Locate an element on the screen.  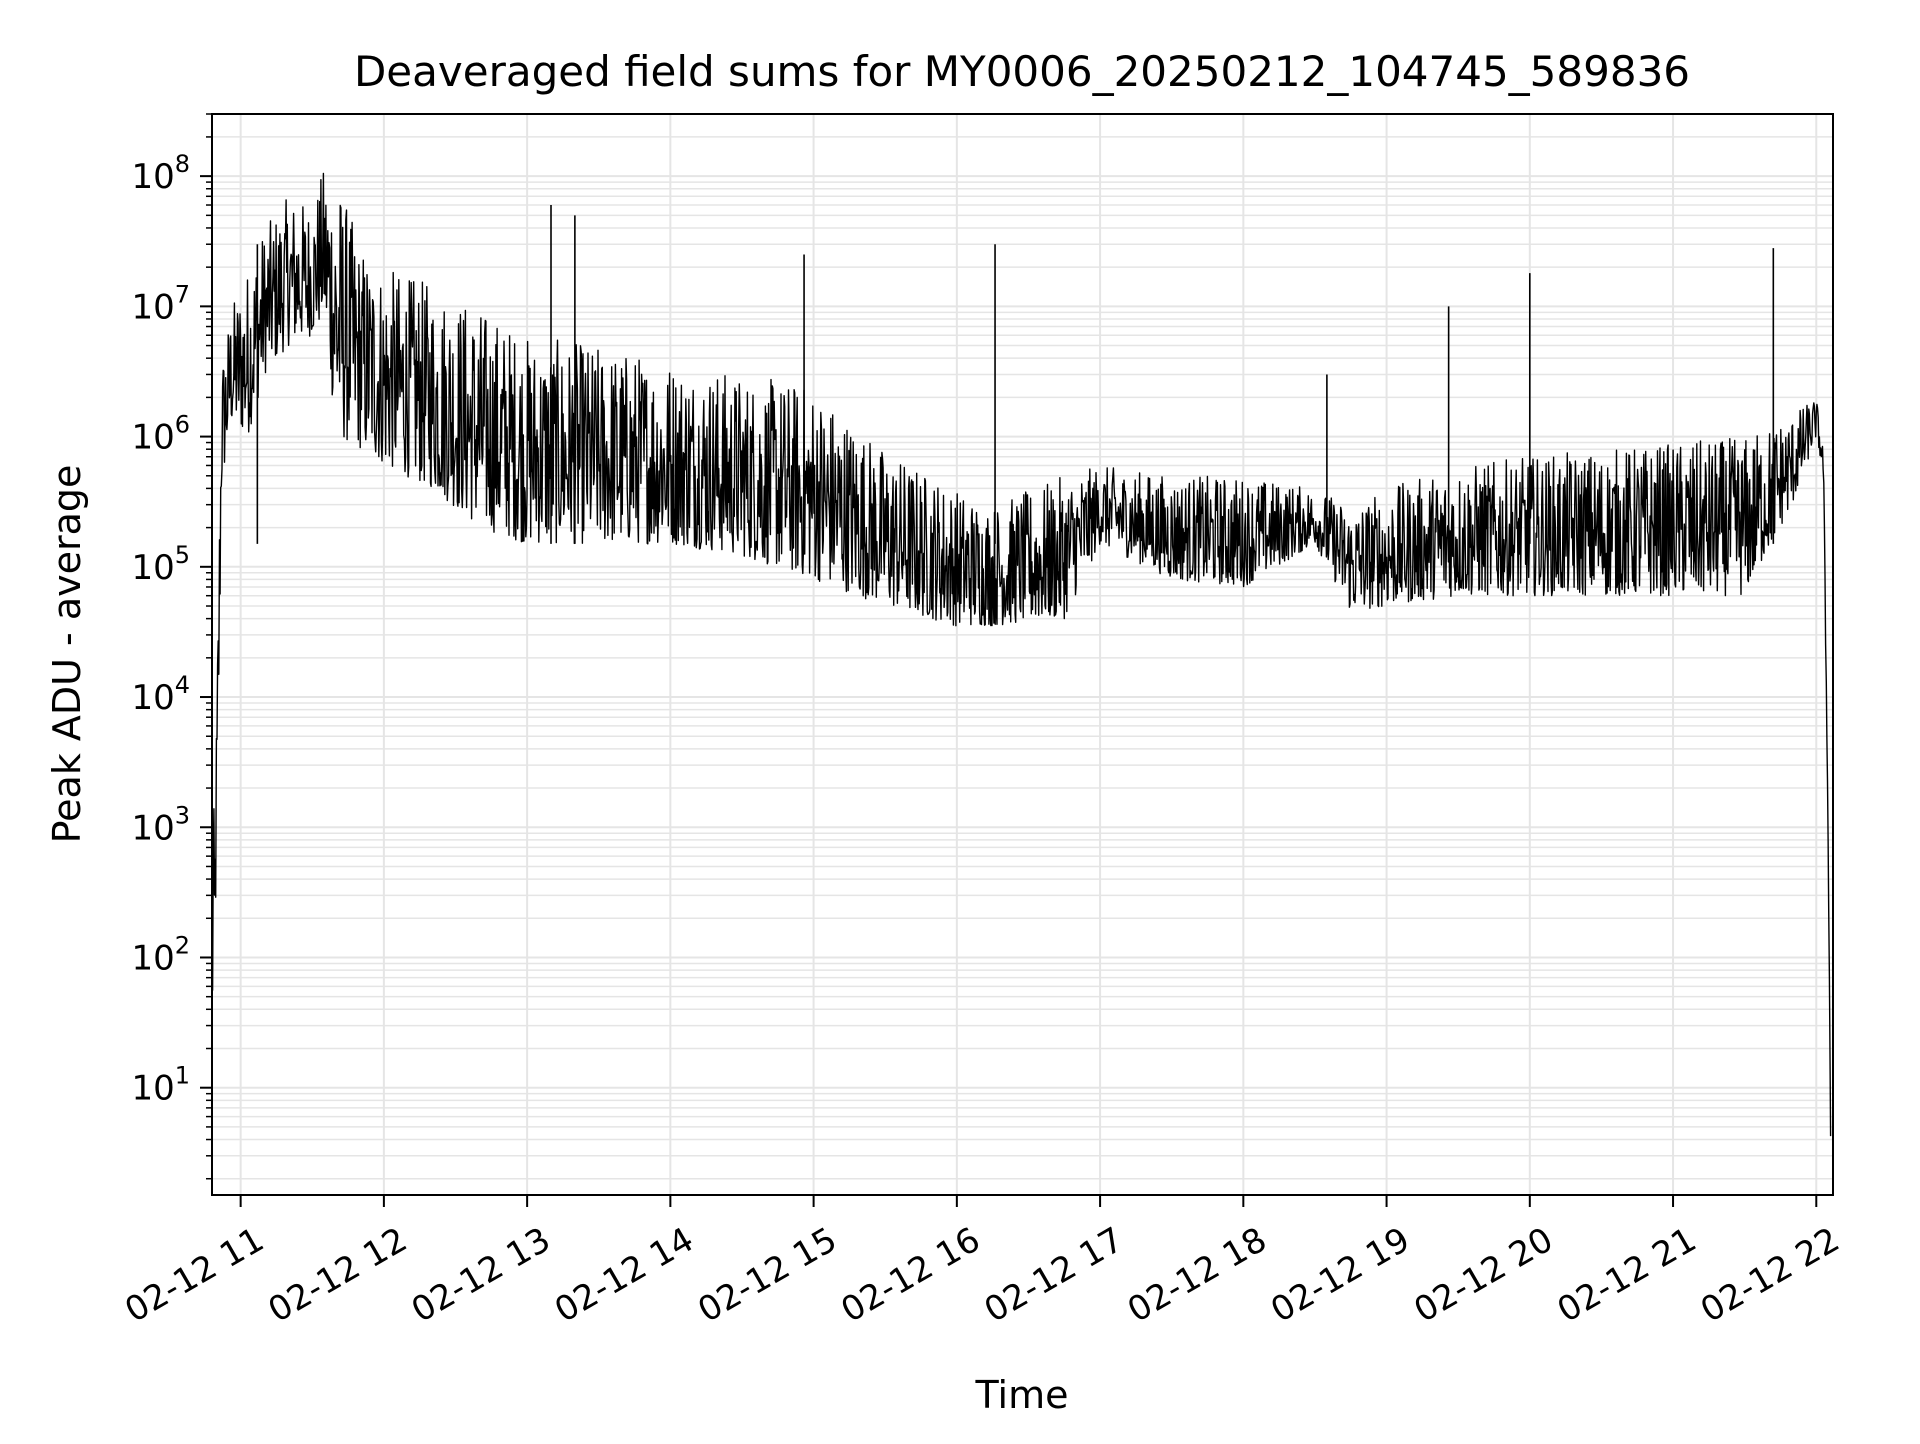
y-tick-label: 10² is located at coordinates (160, 954).